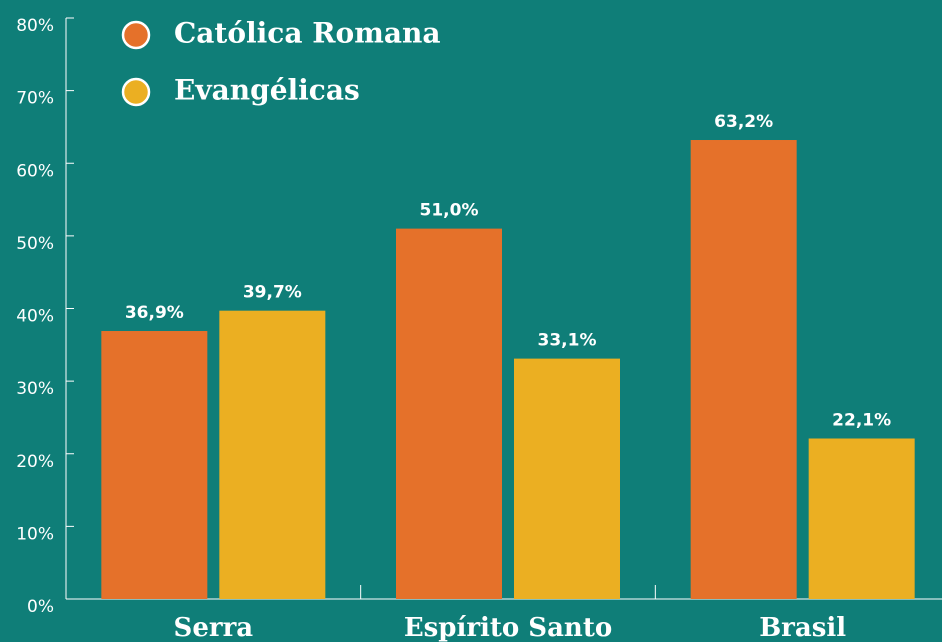 The height and width of the screenshot is (642, 942). Describe the element at coordinates (449, 211) in the screenshot. I see `value-label: 51,0%` at that location.